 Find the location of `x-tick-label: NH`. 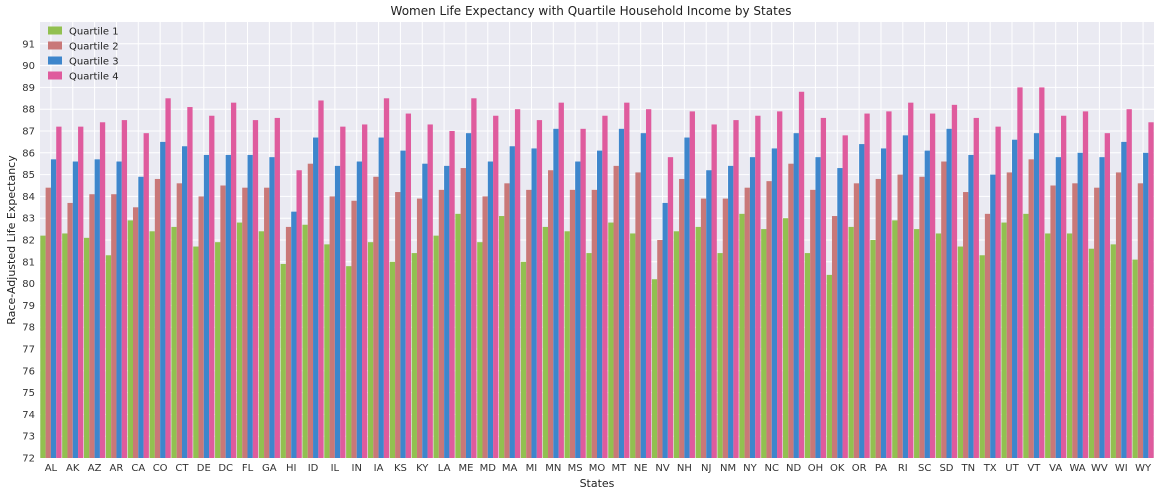

x-tick-label: NH is located at coordinates (684, 468).